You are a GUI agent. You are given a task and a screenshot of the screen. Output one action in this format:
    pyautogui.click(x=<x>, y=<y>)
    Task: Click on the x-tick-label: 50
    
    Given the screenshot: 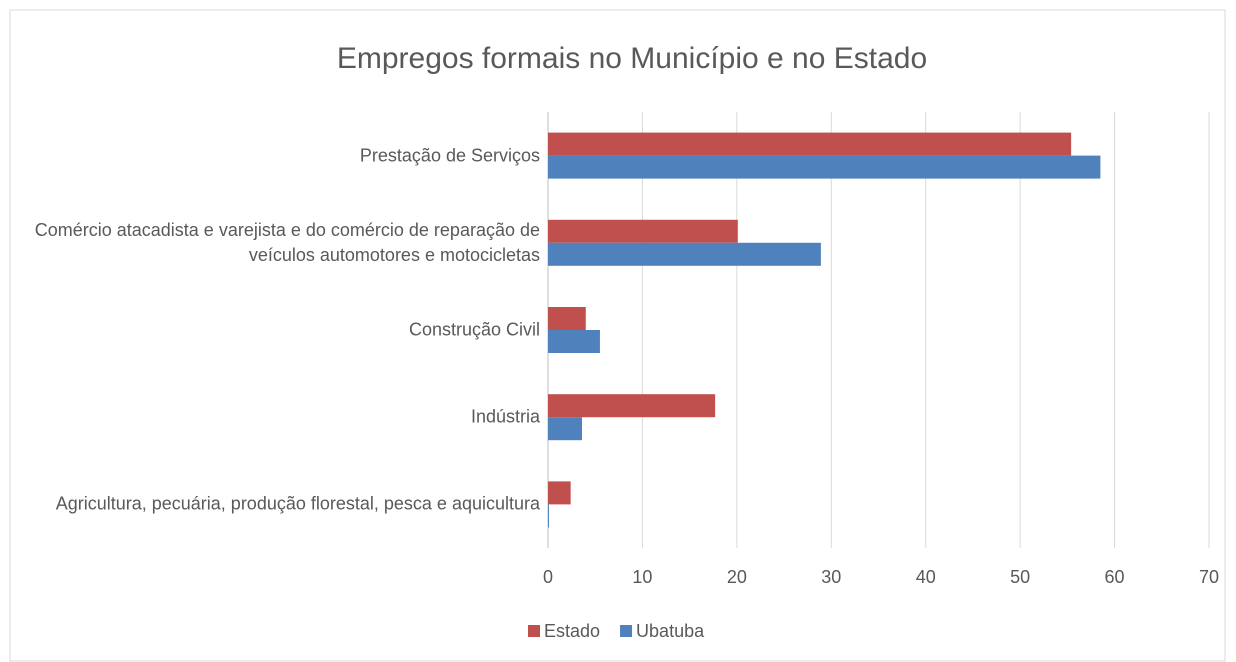 What is the action you would take?
    pyautogui.click(x=1020, y=577)
    